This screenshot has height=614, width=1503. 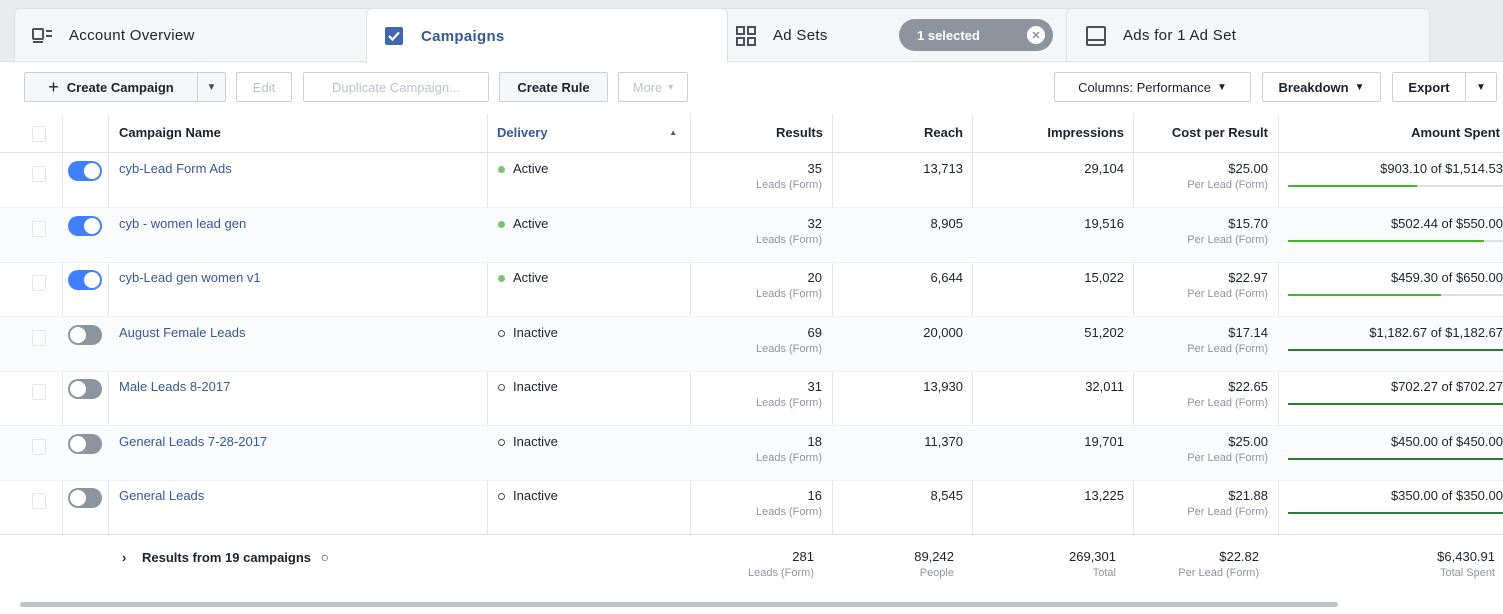 What do you see at coordinates (175, 168) in the screenshot?
I see `campaign-name-link: cyb-Lead Form Ads` at bounding box center [175, 168].